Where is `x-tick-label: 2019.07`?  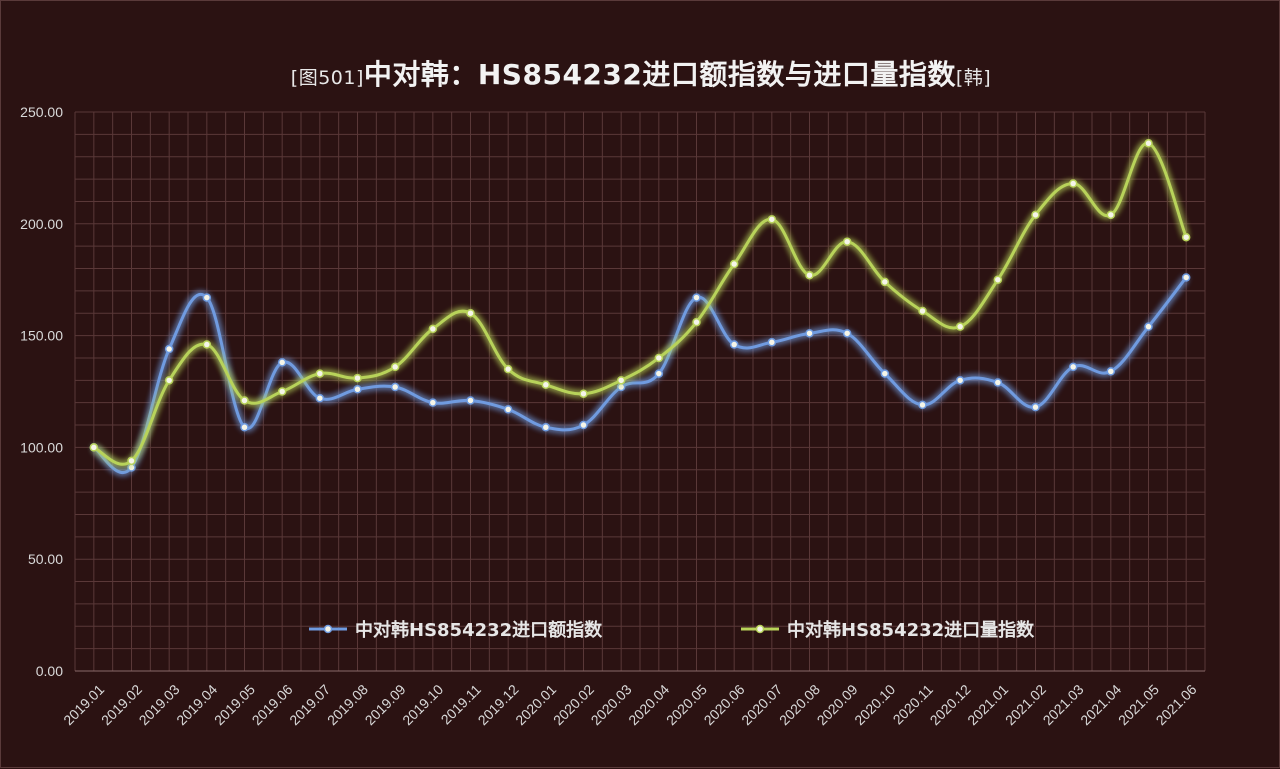 x-tick-label: 2019.07 is located at coordinates (309, 704).